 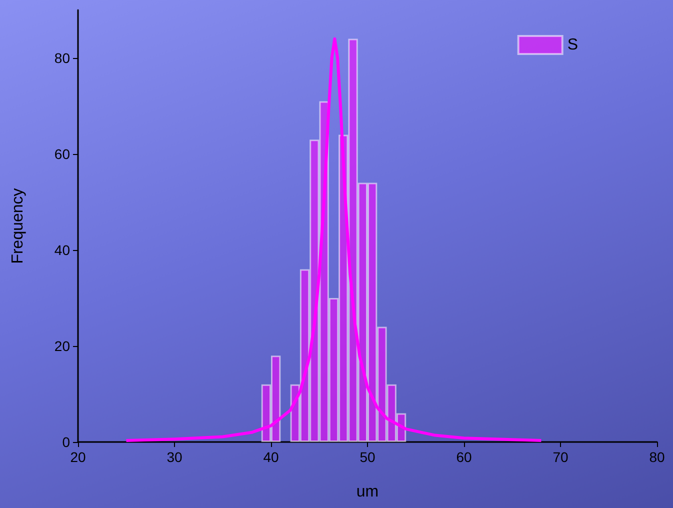 What do you see at coordinates (464, 457) in the screenshot?
I see `x-tick-label: 60` at bounding box center [464, 457].